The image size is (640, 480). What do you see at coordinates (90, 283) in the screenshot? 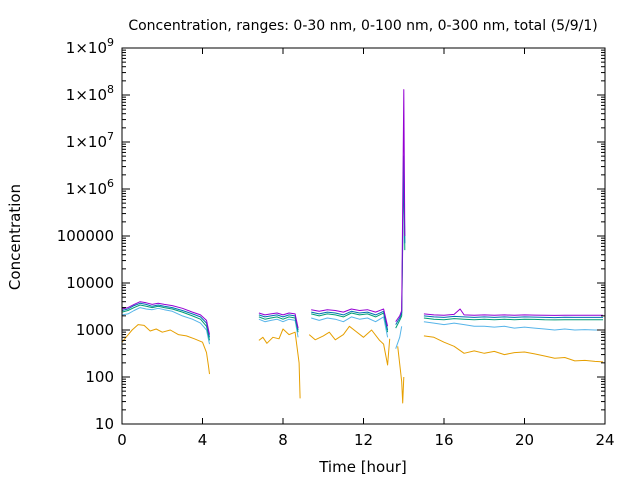
I see `y-tick-label: 10000` at bounding box center [90, 283].